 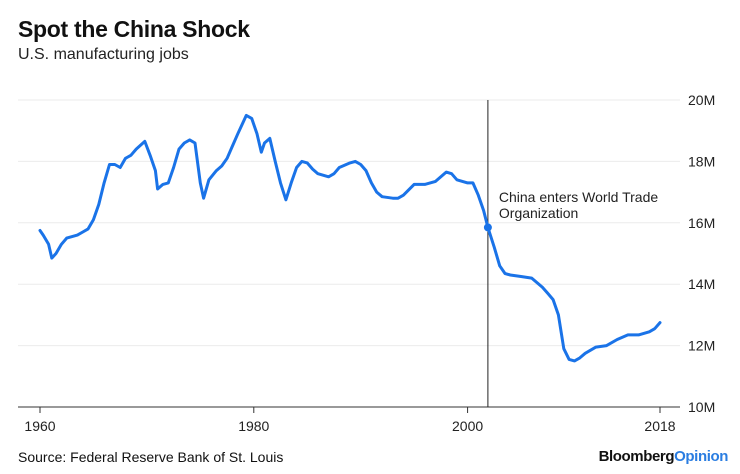 What do you see at coordinates (701, 346) in the screenshot?
I see `y-tick-label: 12M` at bounding box center [701, 346].